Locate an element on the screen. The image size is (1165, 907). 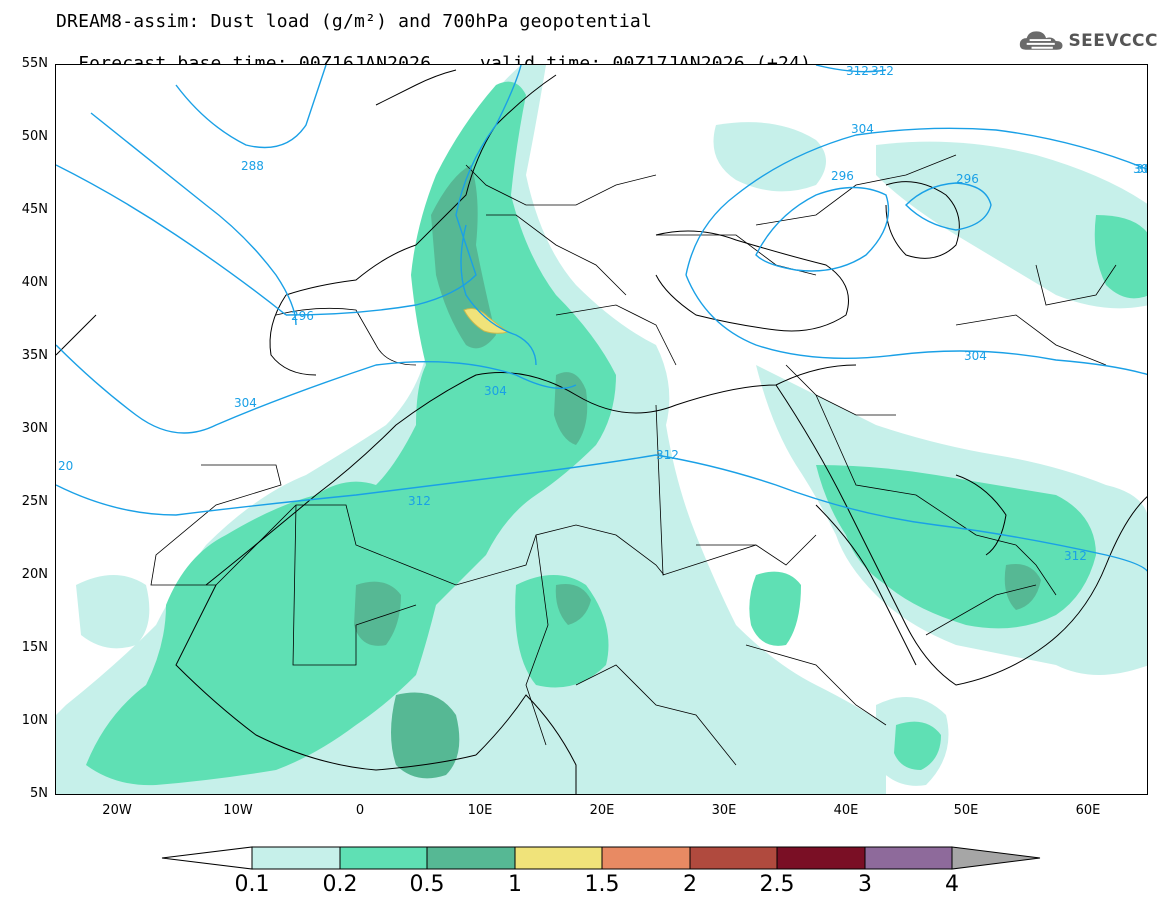
colorbar-tick-label: 0.2 is located at coordinates (340, 884).